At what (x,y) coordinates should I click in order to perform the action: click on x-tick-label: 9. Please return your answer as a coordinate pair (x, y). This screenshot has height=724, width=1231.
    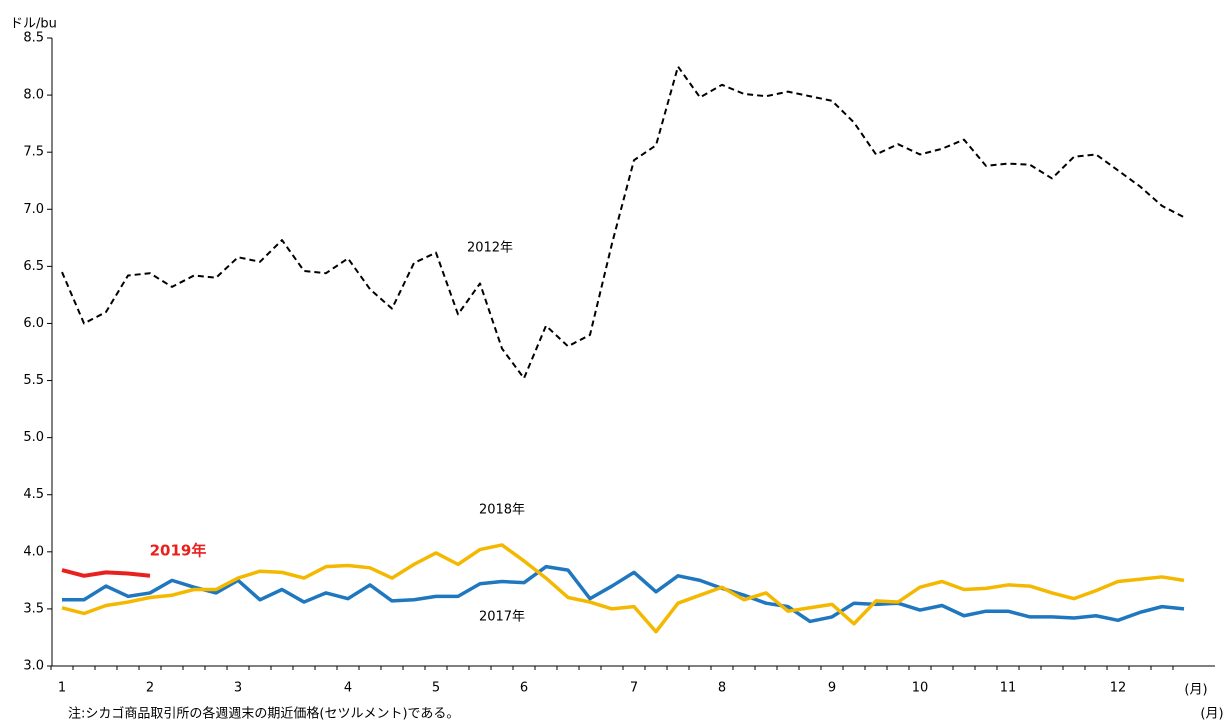
    Looking at the image, I should click on (832, 688).